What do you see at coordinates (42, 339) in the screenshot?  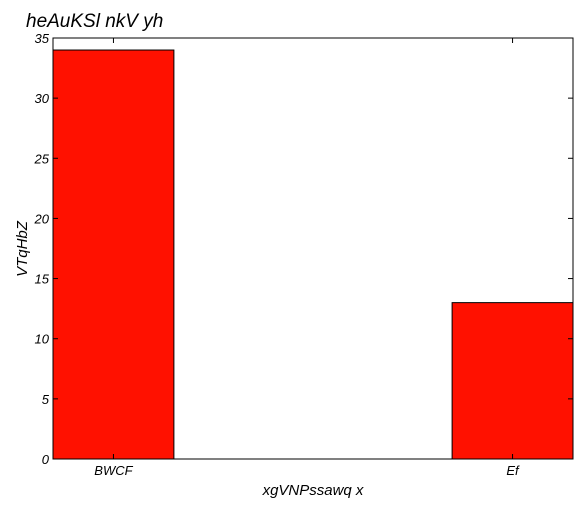 I see `y-tick-label: 10` at bounding box center [42, 339].